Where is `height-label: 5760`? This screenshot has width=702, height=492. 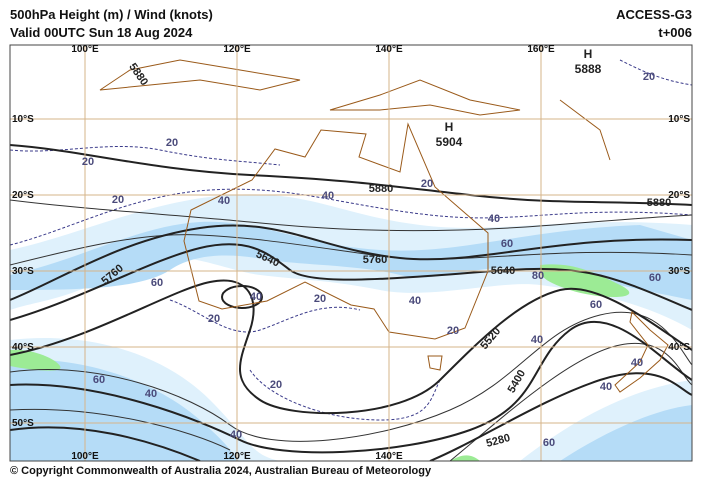
height-label: 5760 is located at coordinates (375, 260).